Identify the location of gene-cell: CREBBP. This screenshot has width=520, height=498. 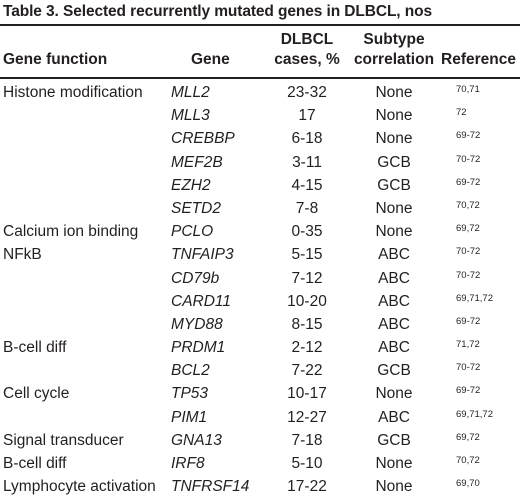
(203, 139).